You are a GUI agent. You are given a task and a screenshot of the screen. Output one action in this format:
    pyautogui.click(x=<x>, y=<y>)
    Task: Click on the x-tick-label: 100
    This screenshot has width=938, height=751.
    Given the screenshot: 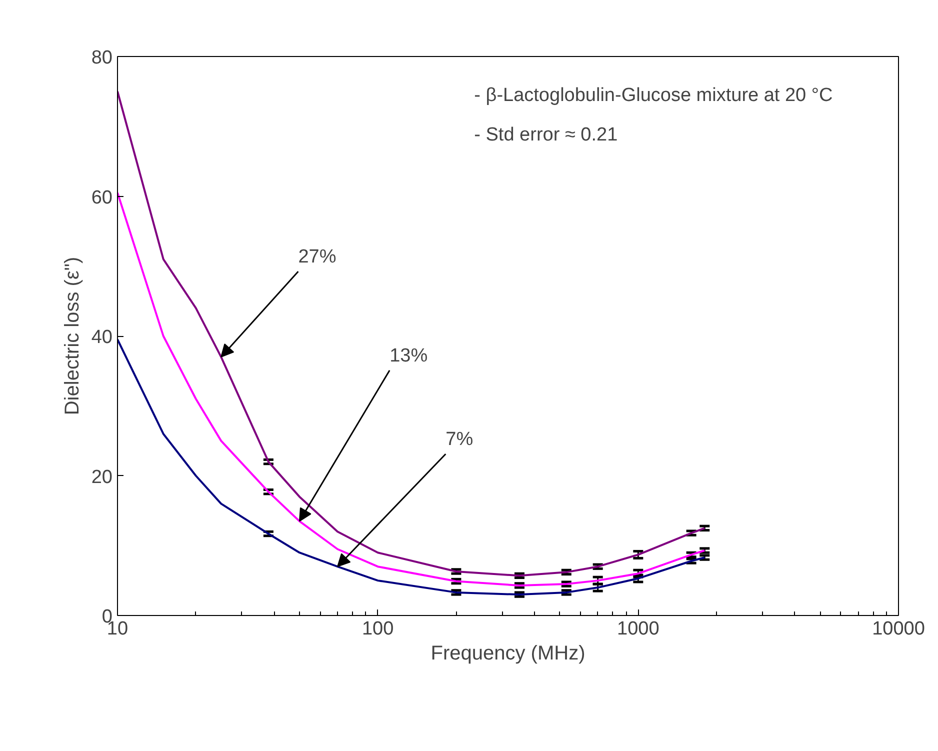 What is the action you would take?
    pyautogui.click(x=378, y=629)
    